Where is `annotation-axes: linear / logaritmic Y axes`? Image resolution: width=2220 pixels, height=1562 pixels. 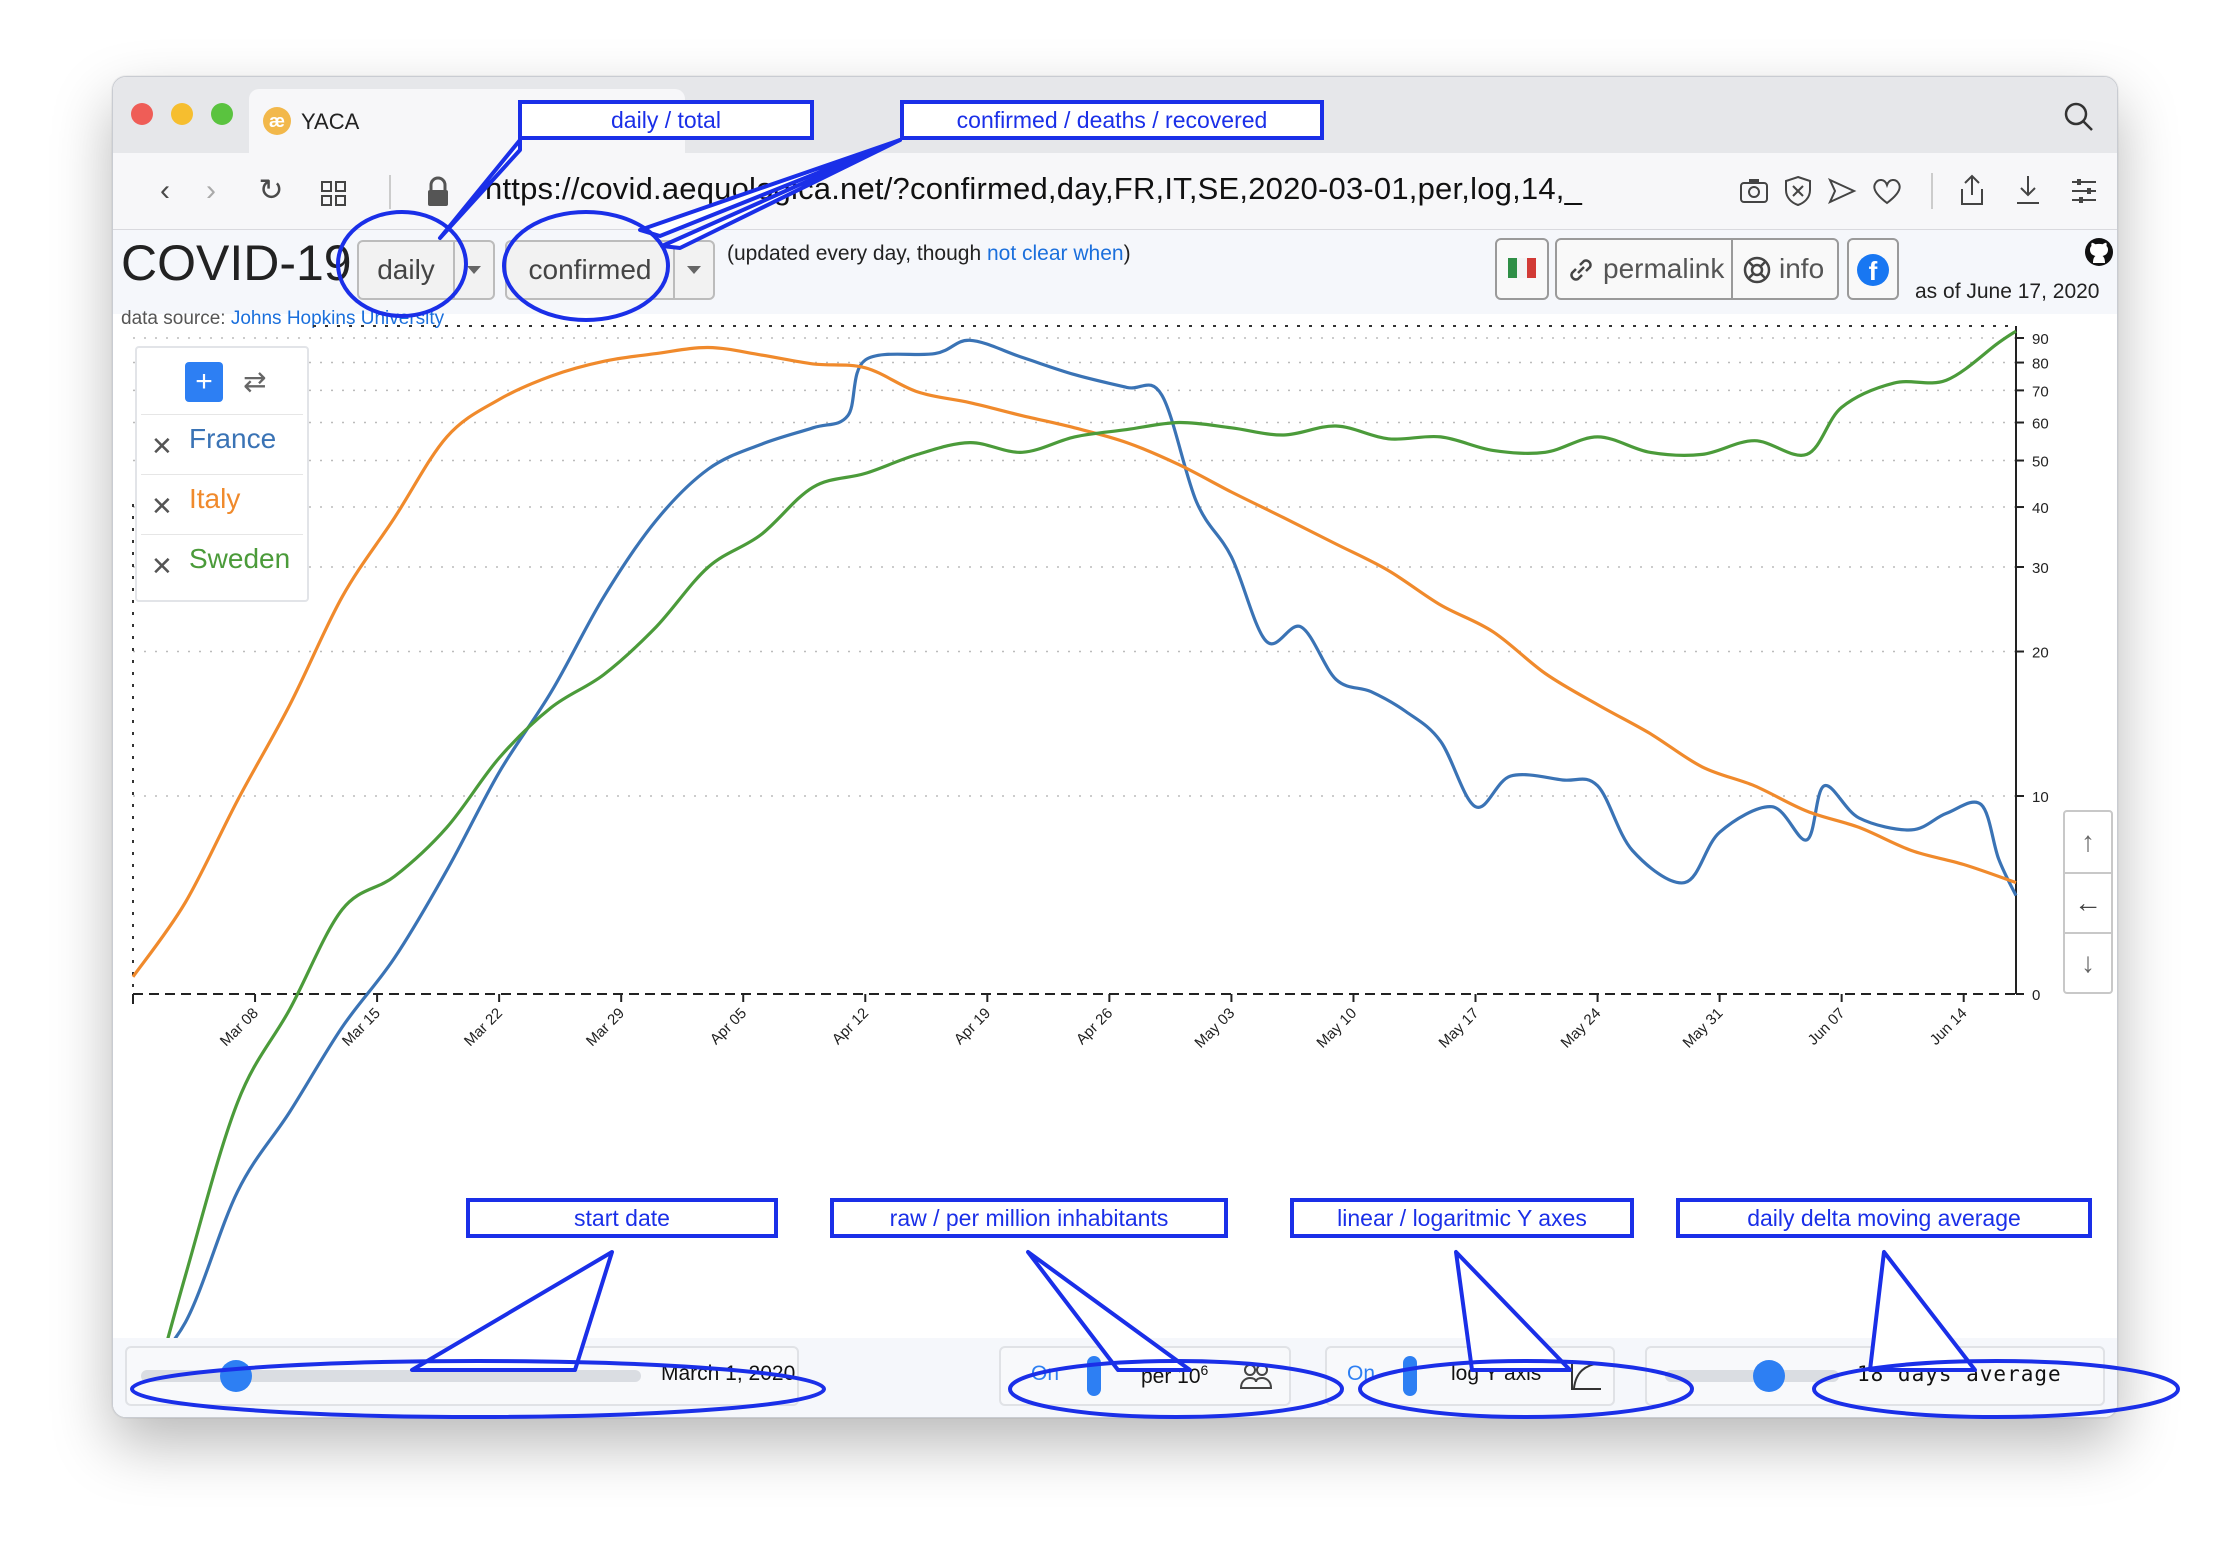
annotation-axes: linear / logaritmic Y axes is located at coordinates (1462, 1218).